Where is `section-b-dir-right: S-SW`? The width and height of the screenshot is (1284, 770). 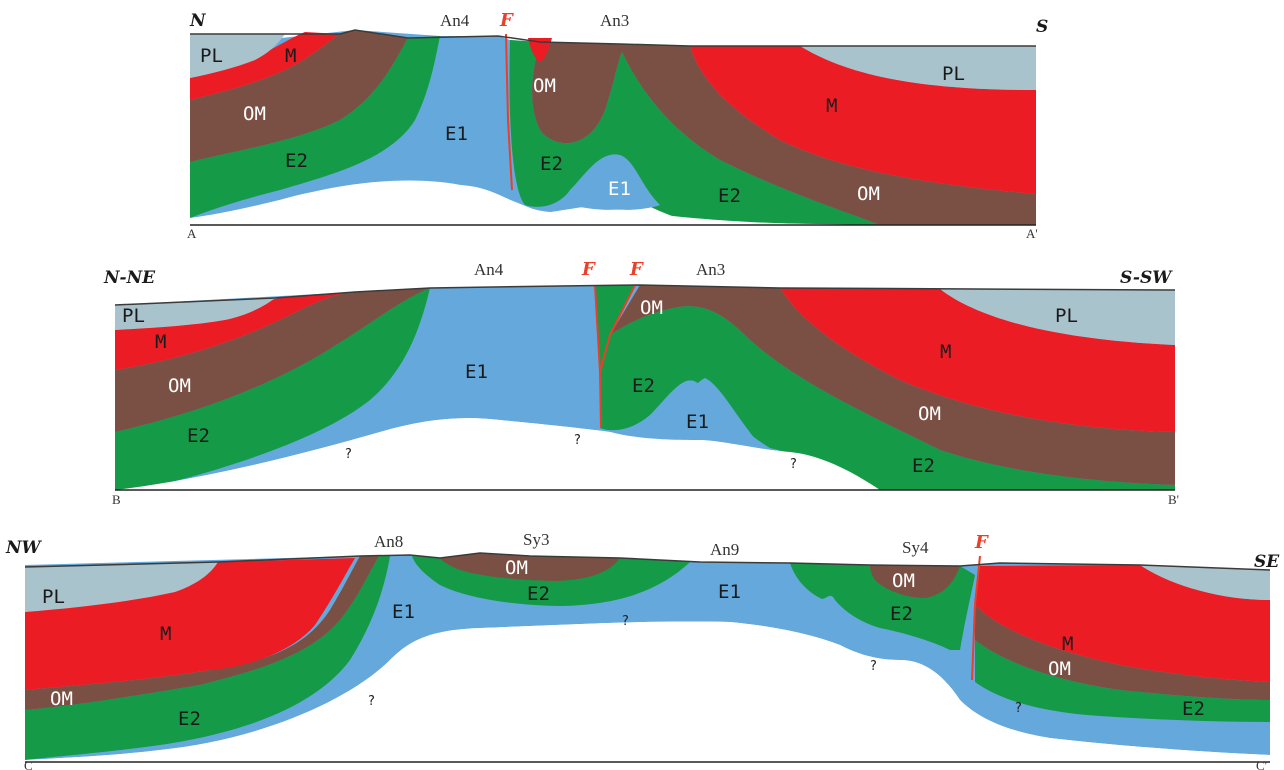
section-b-dir-right: S-SW is located at coordinates (1146, 278).